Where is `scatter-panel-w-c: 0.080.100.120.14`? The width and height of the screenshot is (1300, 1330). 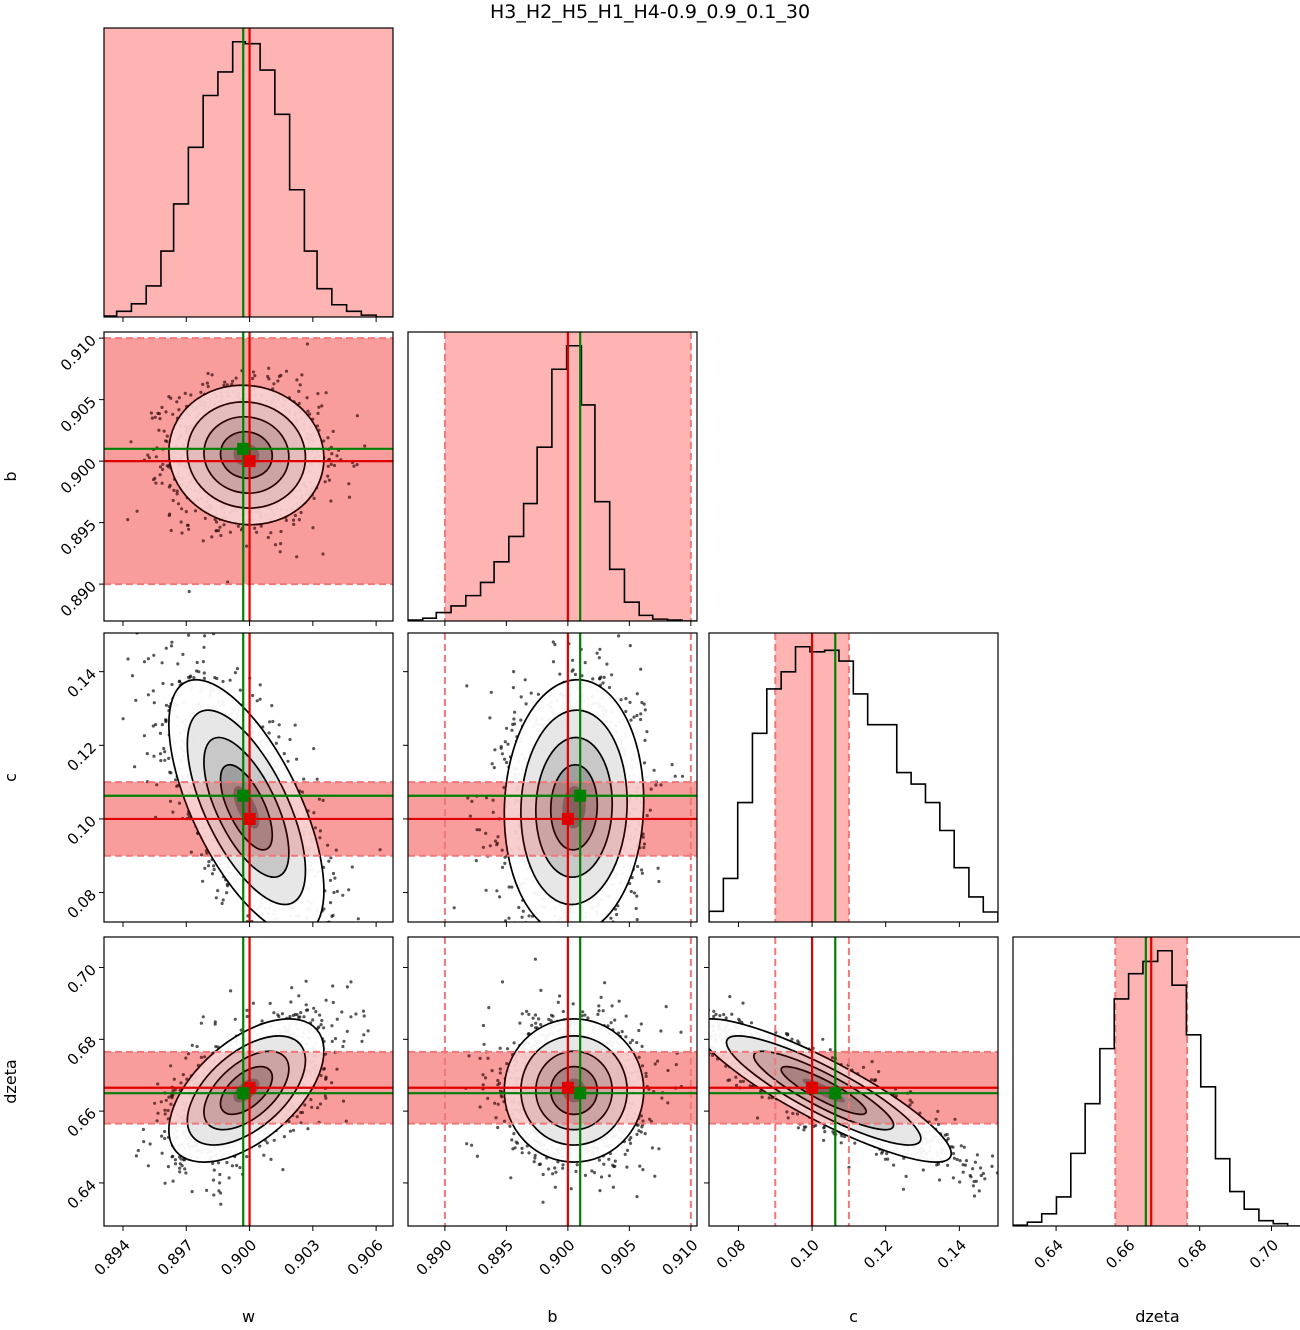
scatter-panel-w-c: 0.080.100.120.14 is located at coordinates (229, 822).